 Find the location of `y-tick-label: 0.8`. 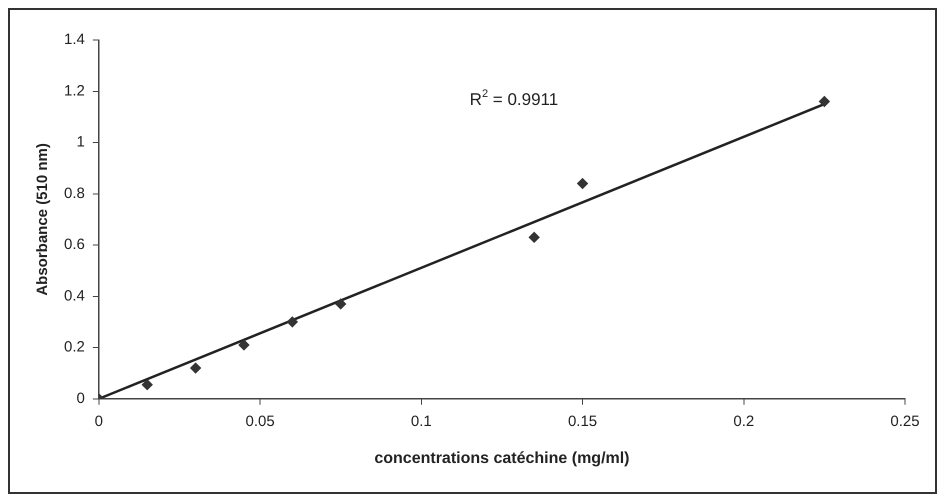

y-tick-label: 0.8 is located at coordinates (74, 193).